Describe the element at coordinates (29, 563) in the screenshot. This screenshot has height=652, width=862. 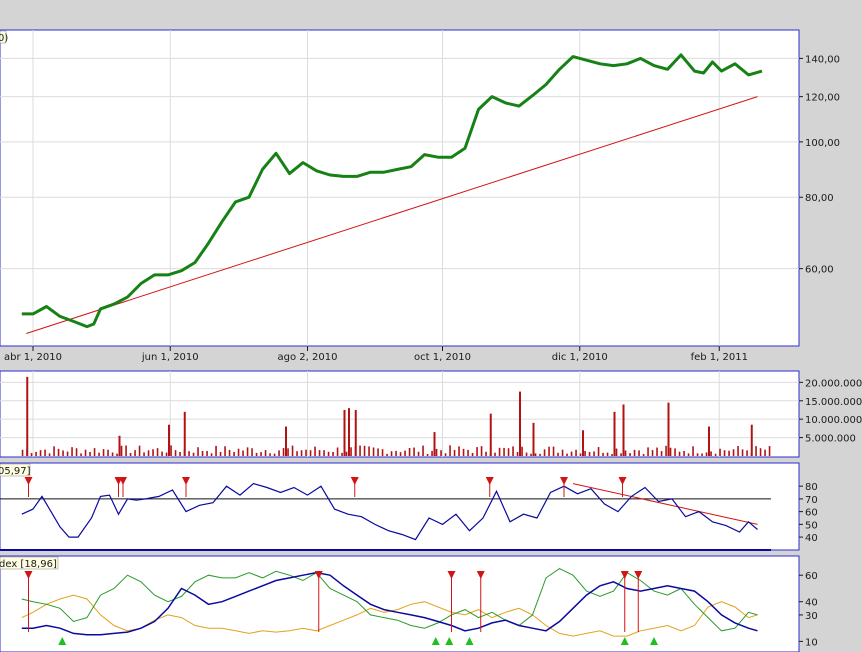
I see `adx-legend-box` at that location.